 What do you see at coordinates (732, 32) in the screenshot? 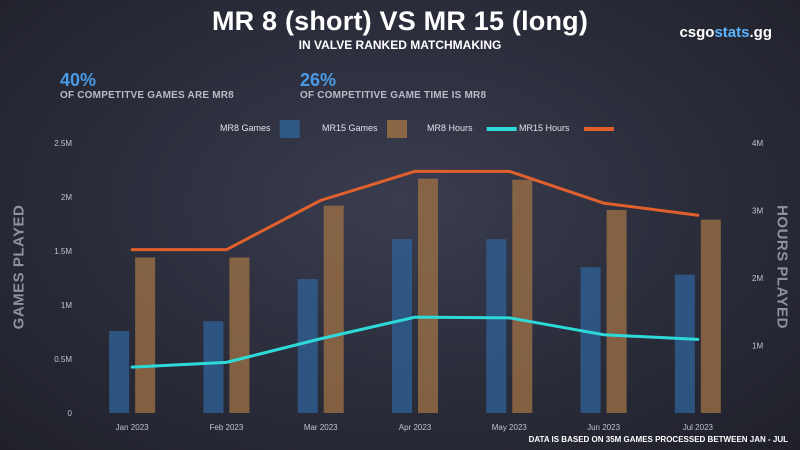
I see `brand-accent: stats` at bounding box center [732, 32].